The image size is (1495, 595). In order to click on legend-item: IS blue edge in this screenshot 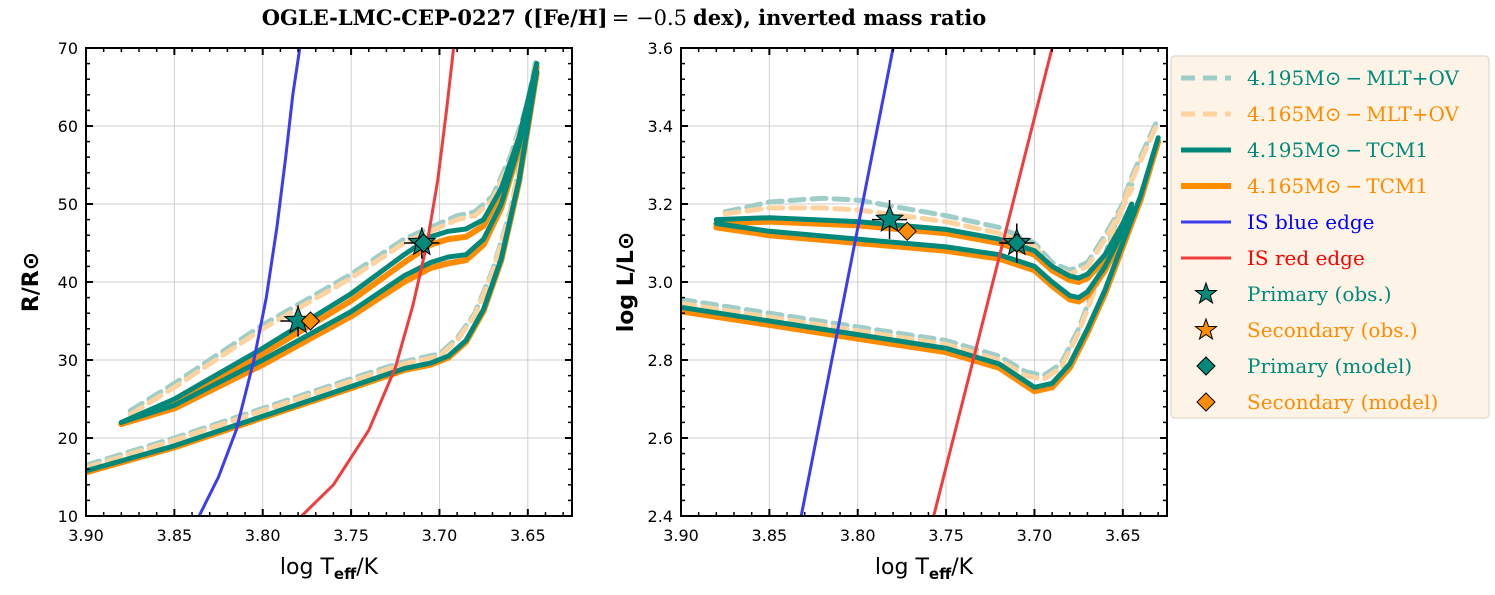, I will do `click(1278, 222)`.